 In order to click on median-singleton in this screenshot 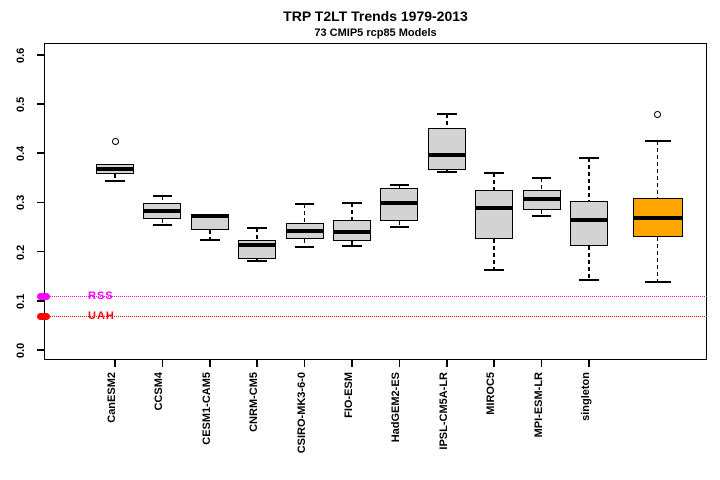, I will do `click(589, 220)`.